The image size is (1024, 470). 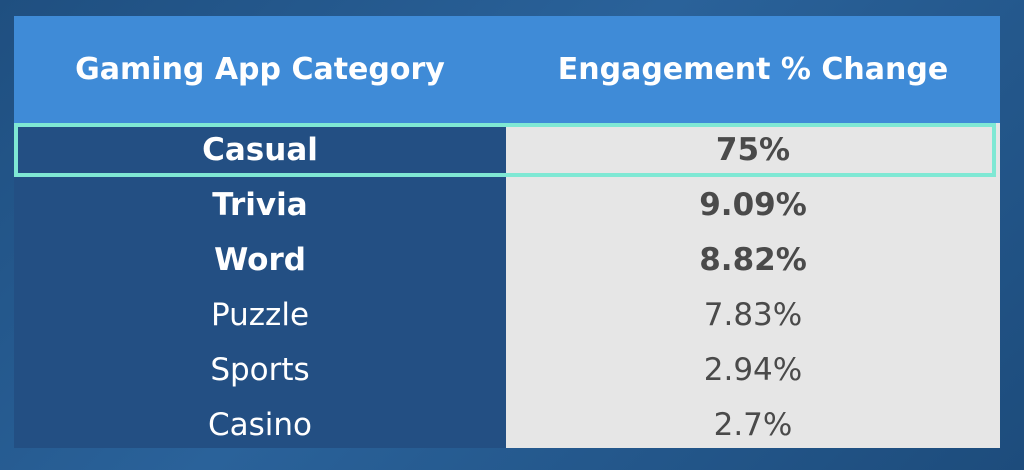 What do you see at coordinates (260, 260) in the screenshot?
I see `category-cell: Word` at bounding box center [260, 260].